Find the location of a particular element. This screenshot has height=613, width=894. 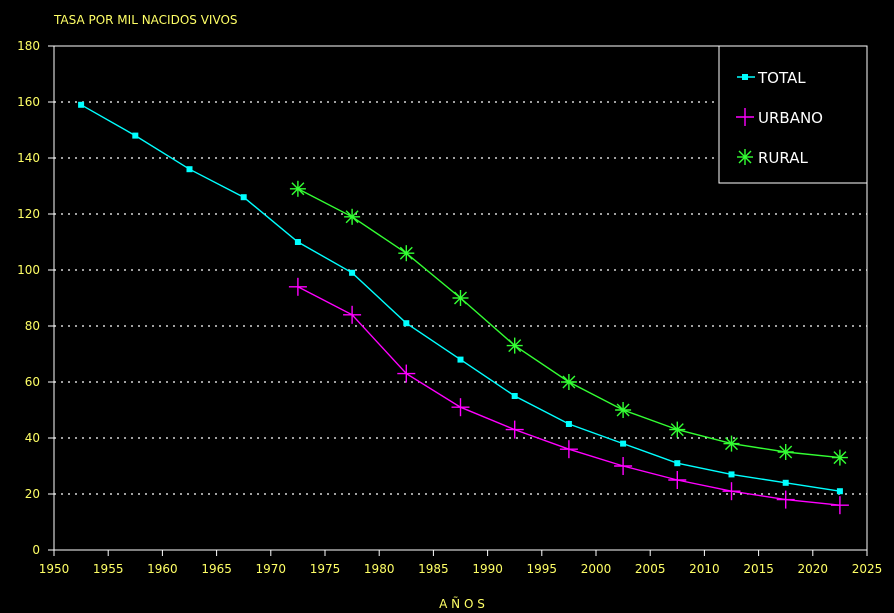

legend-entry: RURAL is located at coordinates (772, 158).